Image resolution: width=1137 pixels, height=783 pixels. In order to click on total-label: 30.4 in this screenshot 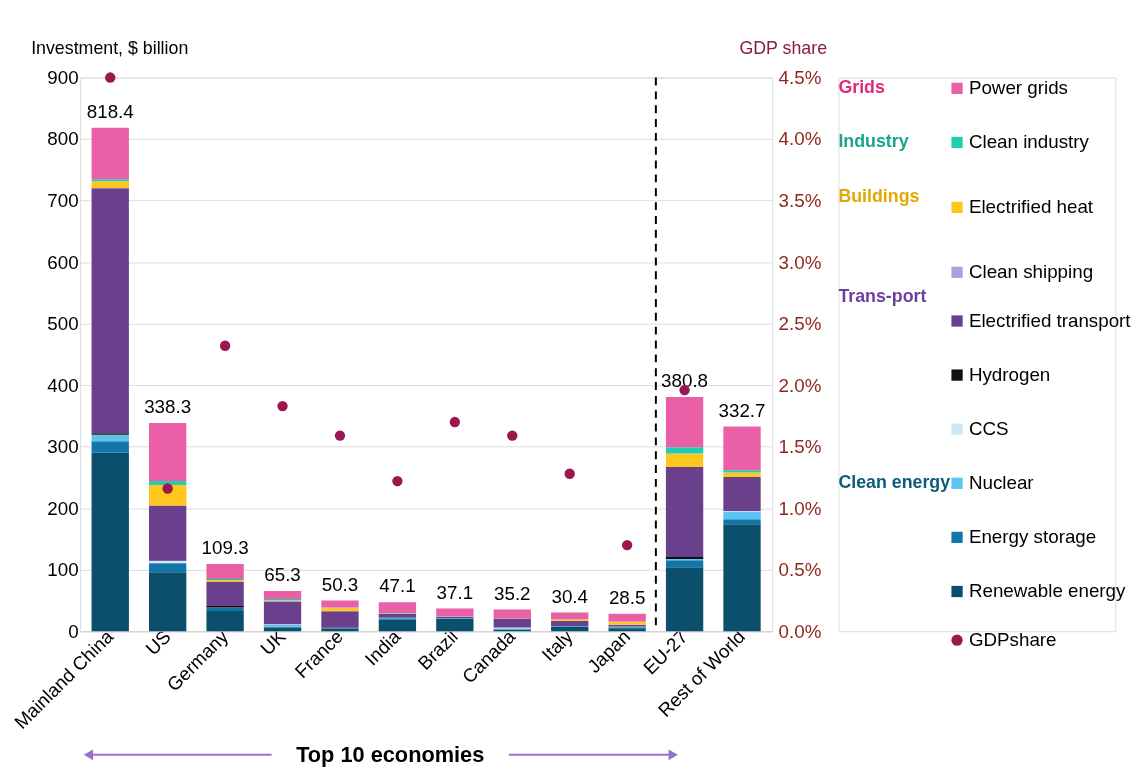, I will do `click(569, 596)`.